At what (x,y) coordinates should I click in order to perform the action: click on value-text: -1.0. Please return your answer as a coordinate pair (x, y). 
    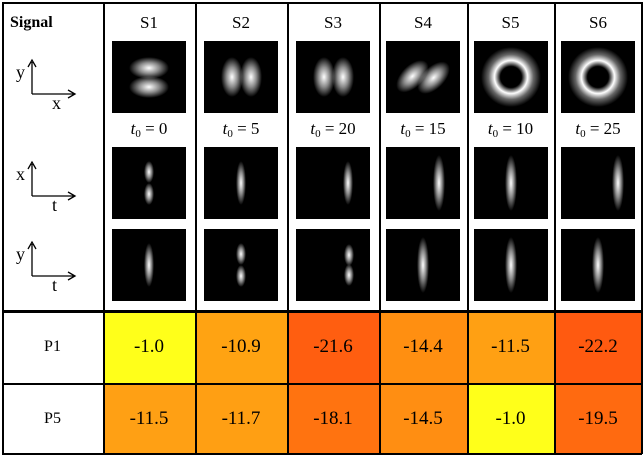
    Looking at the image, I should click on (149, 346).